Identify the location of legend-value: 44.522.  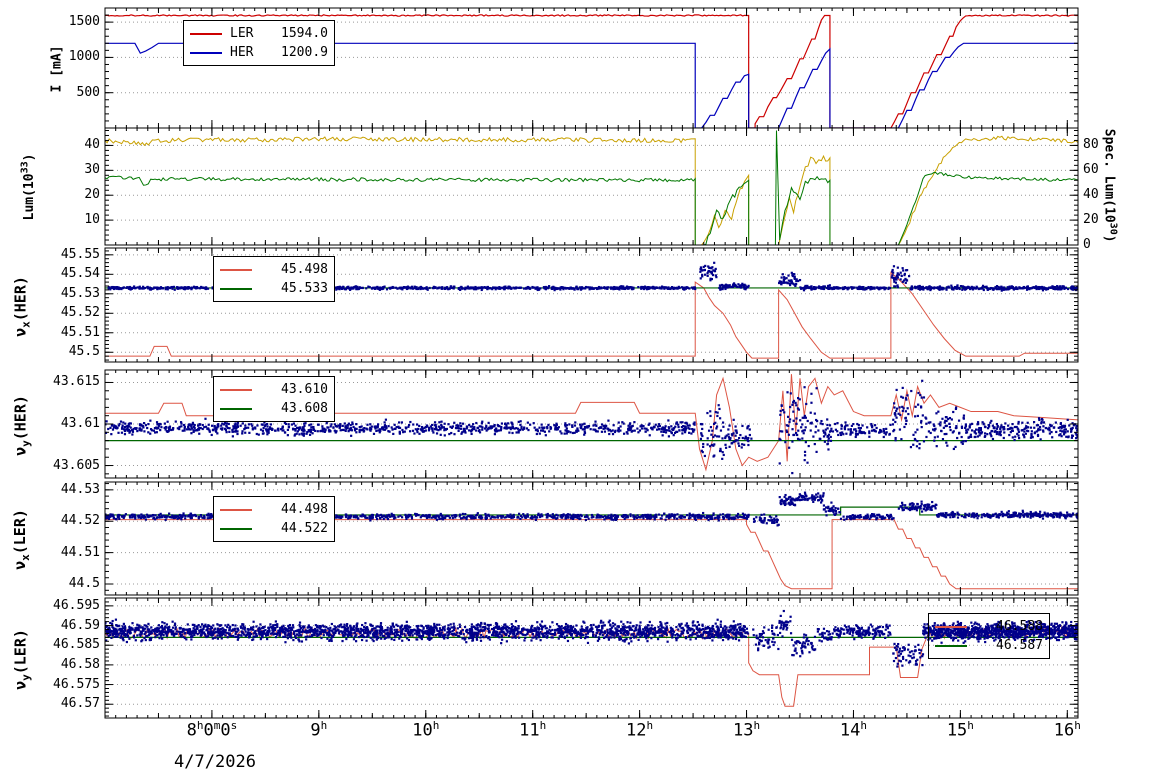
(304, 528).